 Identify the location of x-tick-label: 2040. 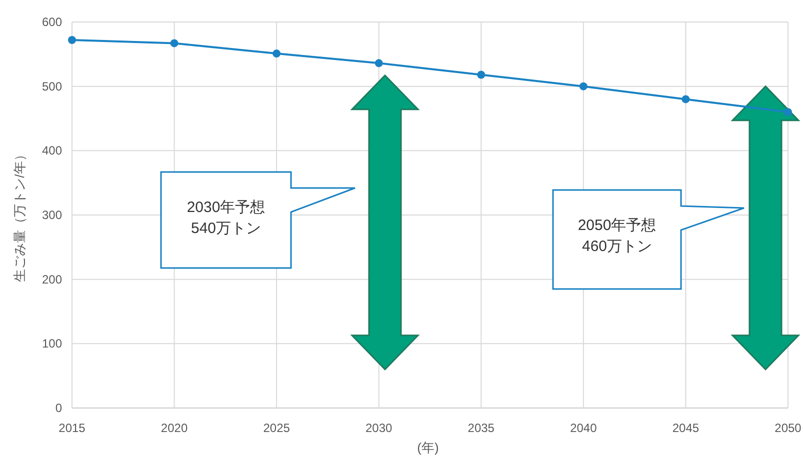
(584, 428).